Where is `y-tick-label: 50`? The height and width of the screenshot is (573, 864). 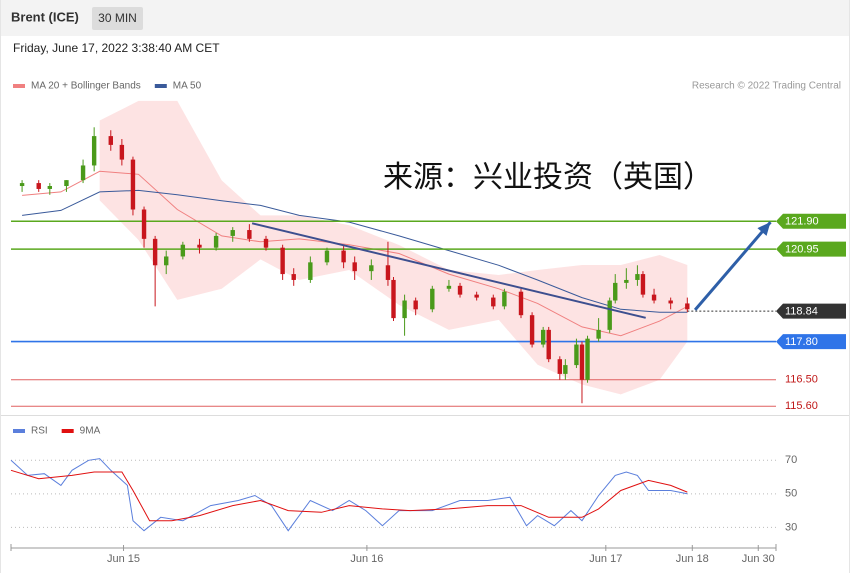
y-tick-label: 50 is located at coordinates (791, 494).